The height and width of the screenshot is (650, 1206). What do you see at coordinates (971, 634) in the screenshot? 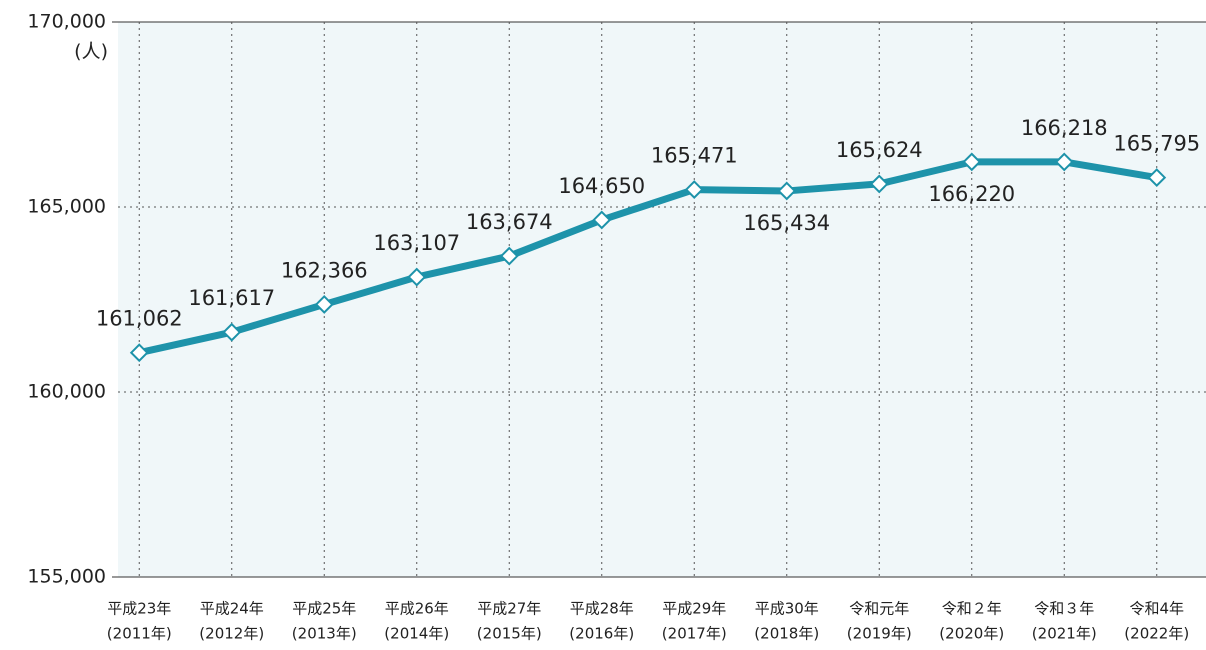
I see `x-tick-label: (2020年)` at bounding box center [971, 634].